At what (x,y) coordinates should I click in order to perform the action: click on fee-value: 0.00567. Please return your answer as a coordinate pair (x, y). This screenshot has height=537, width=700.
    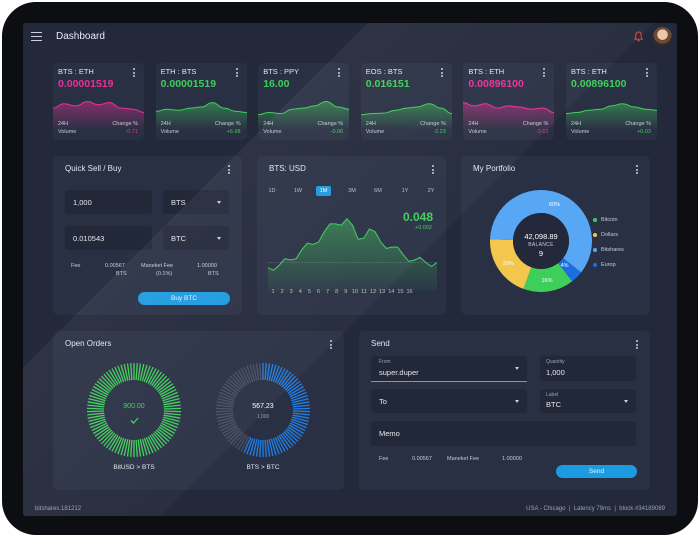
    Looking at the image, I should click on (422, 459).